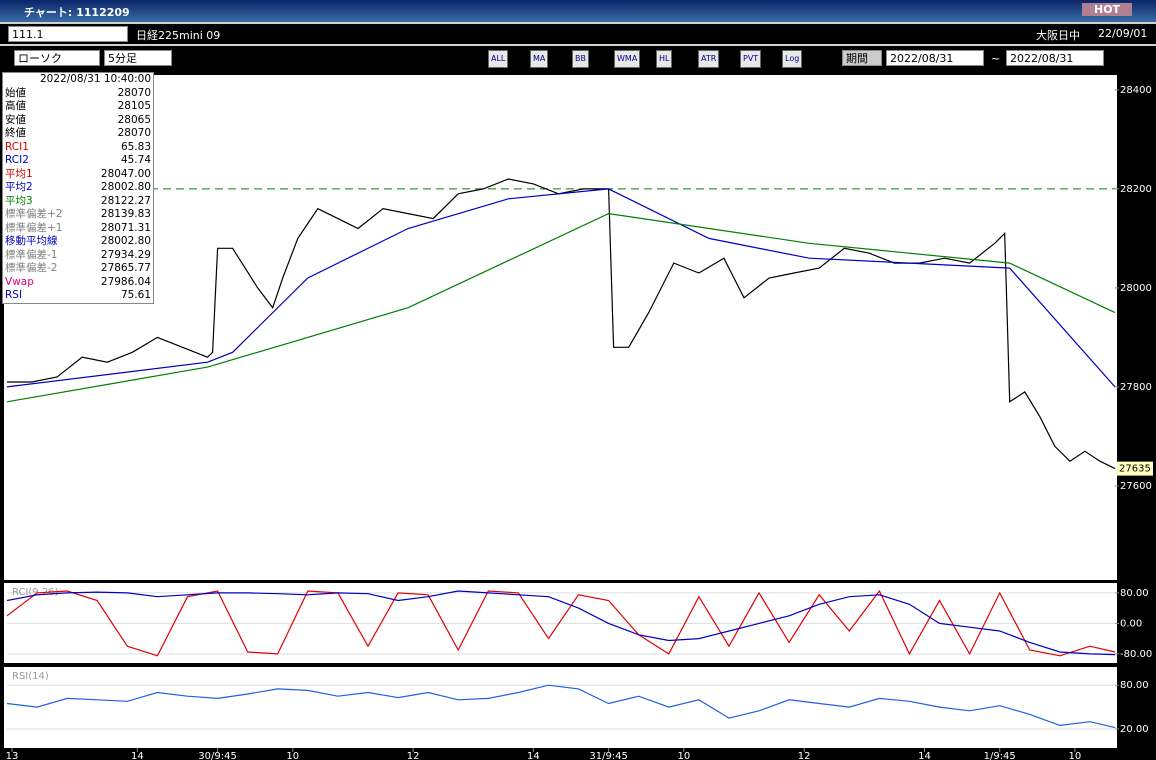  Describe the element at coordinates (78, 202) in the screenshot. I see `info-row: 平均3 28122.27` at that location.